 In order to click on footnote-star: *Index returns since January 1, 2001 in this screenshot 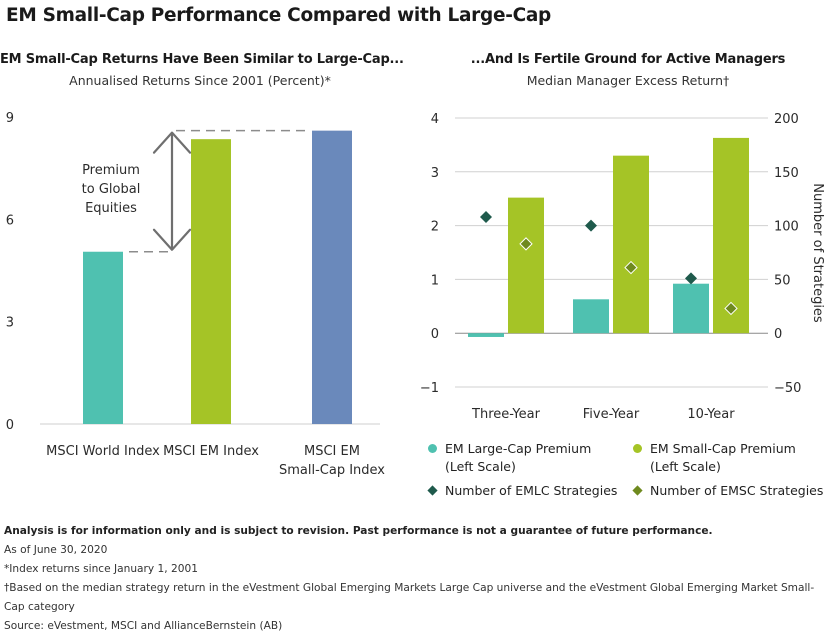, I will do `click(101, 569)`.